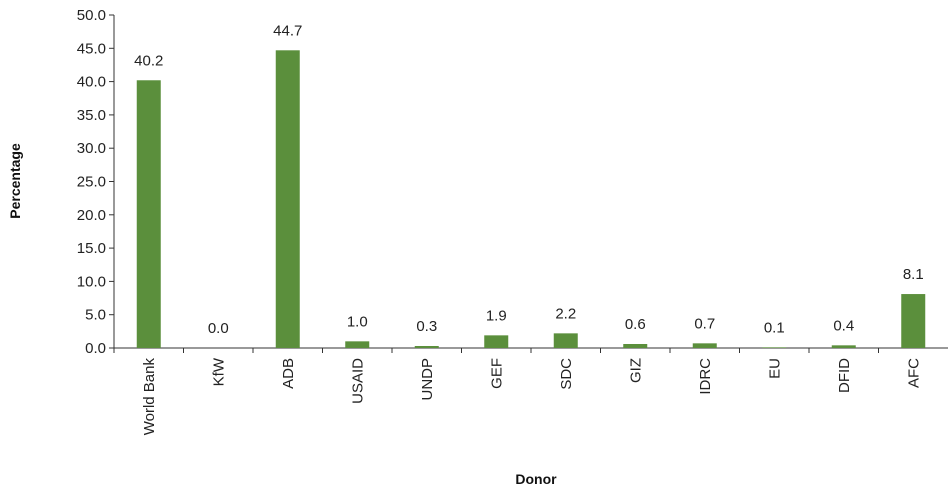  Describe the element at coordinates (287, 30) in the screenshot. I see `data-label: 44.7` at that location.